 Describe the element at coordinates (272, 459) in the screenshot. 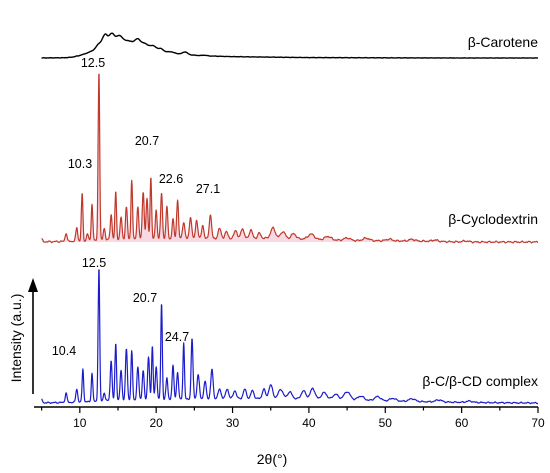

I see `x-axis-title: 2θ(°)` at that location.